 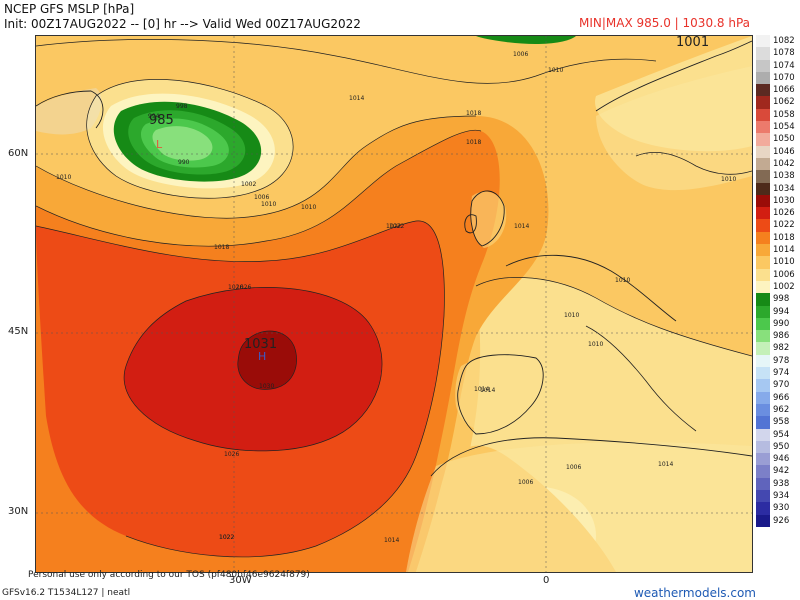 What do you see at coordinates (781, 434) in the screenshot?
I see `legend-label: 954` at bounding box center [781, 434].